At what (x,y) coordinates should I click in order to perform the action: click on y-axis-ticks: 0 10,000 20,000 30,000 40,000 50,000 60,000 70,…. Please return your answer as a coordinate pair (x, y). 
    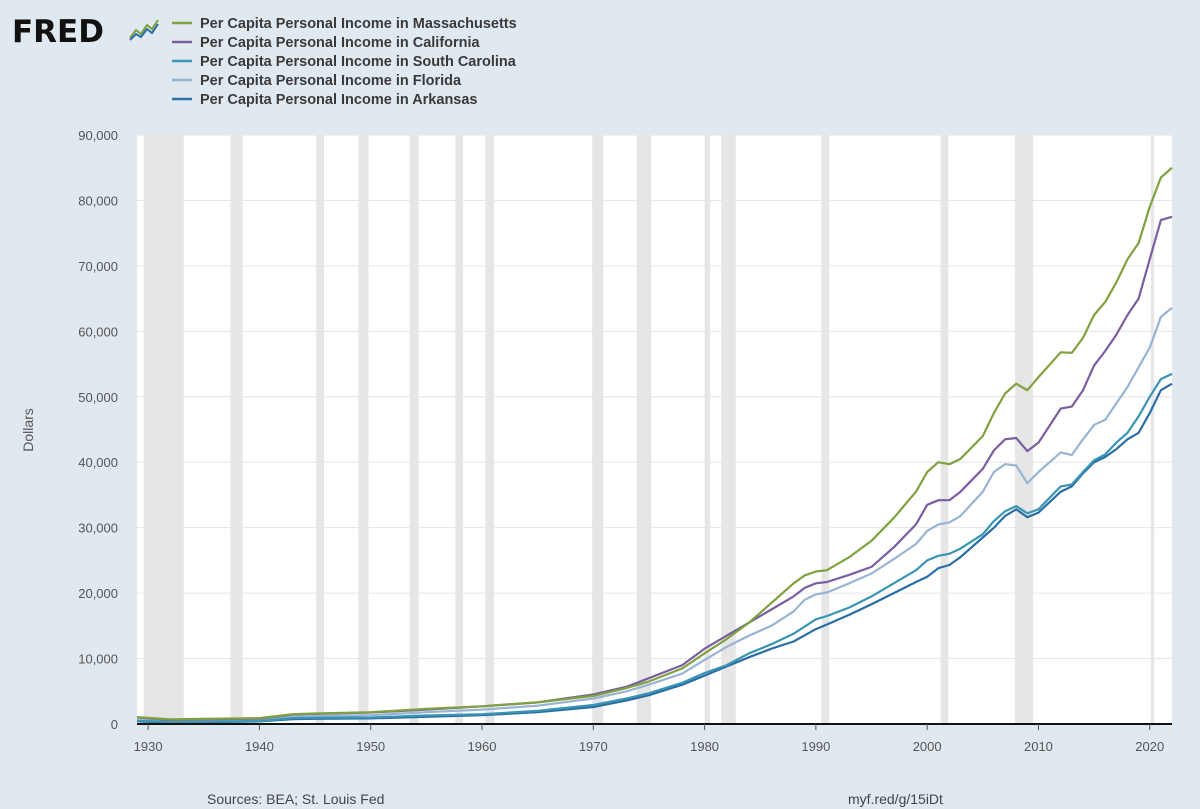
    Looking at the image, I should click on (98, 430).